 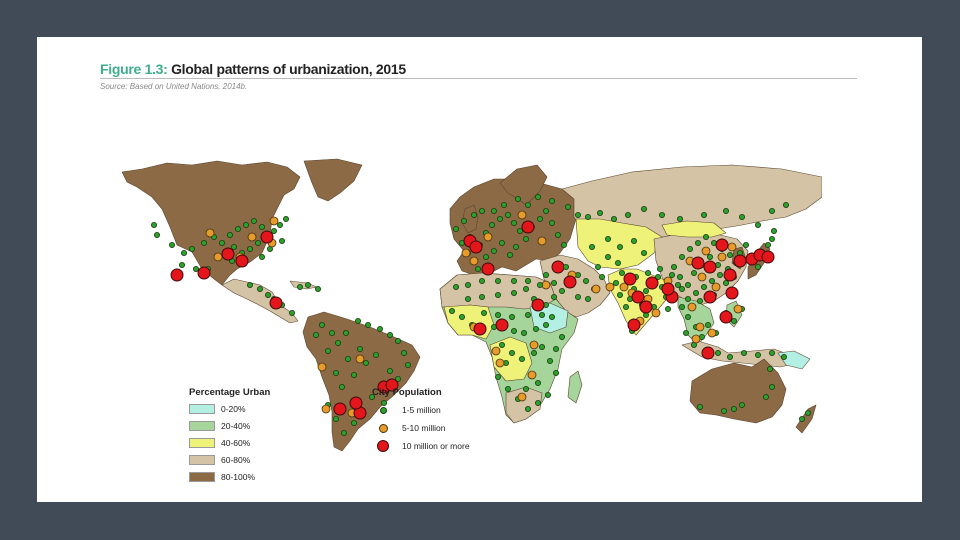 What do you see at coordinates (211, 223) in the screenshot?
I see `region-north-america` at bounding box center [211, 223].